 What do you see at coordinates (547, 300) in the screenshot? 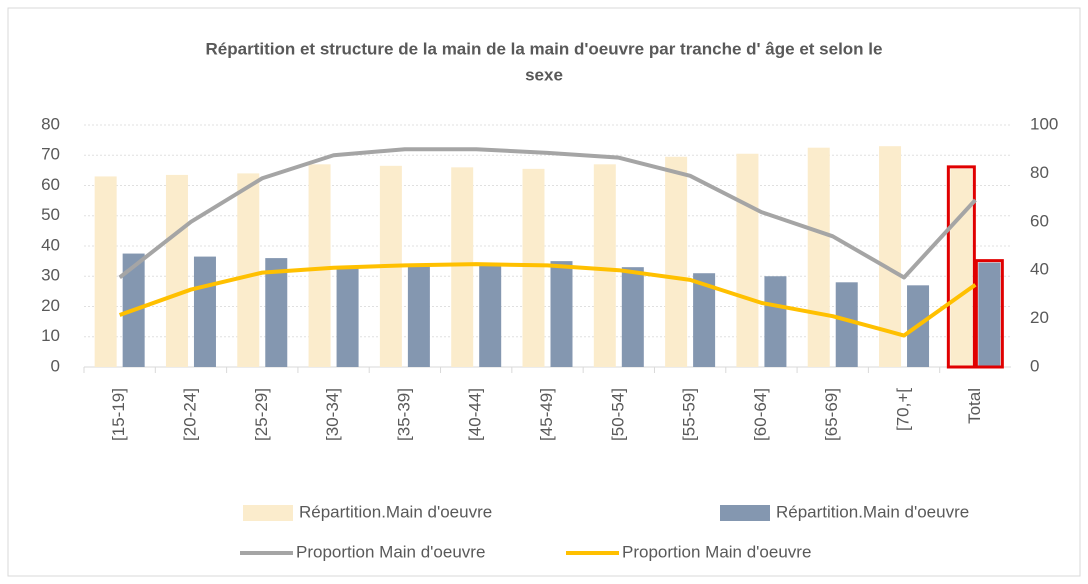
I see `line` at bounding box center [547, 300].